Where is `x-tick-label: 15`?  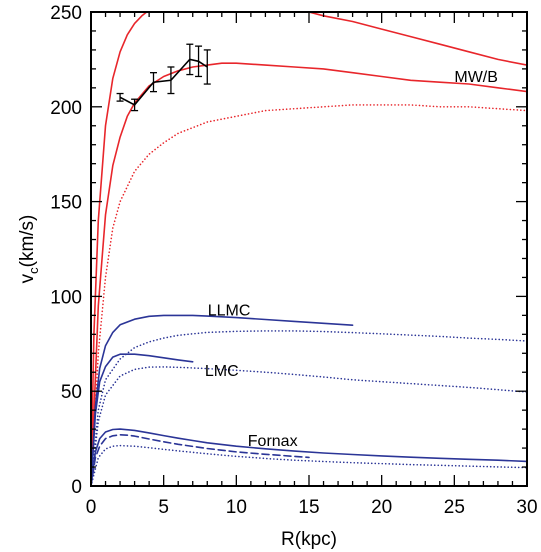 x-tick-label: 15 is located at coordinates (308, 507).